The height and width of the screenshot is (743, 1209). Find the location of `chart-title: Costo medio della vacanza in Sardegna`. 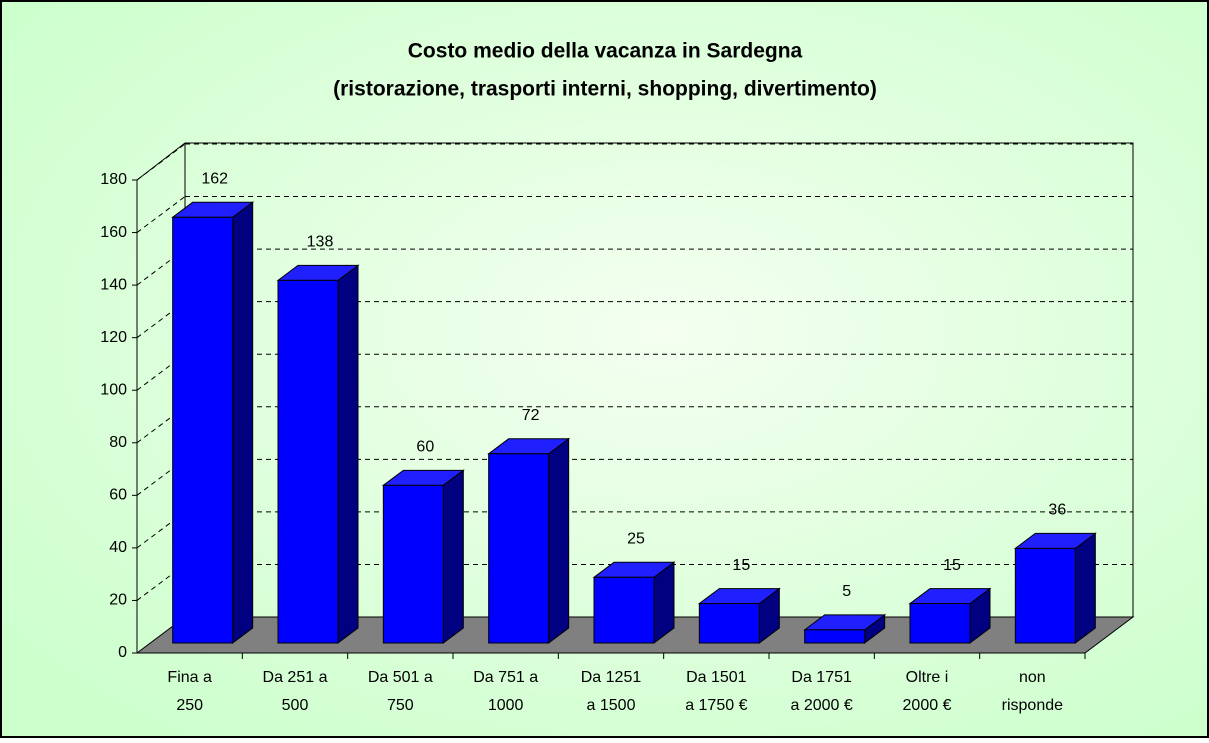

chart-title: Costo medio della vacanza in Sardegna is located at coordinates (605, 51).